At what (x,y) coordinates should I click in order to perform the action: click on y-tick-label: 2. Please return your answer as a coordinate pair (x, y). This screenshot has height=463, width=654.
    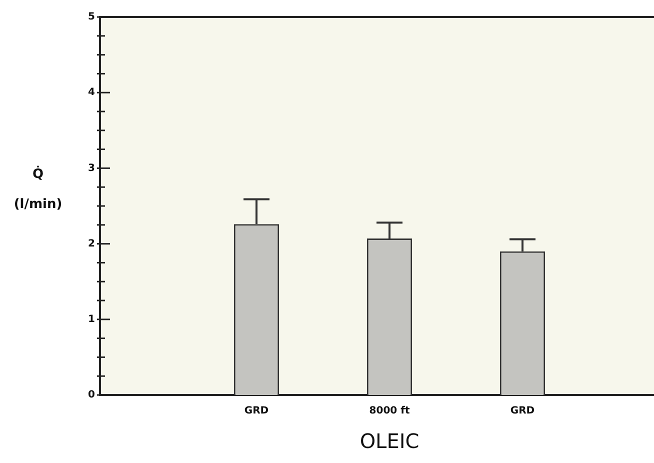
    Looking at the image, I should click on (92, 244).